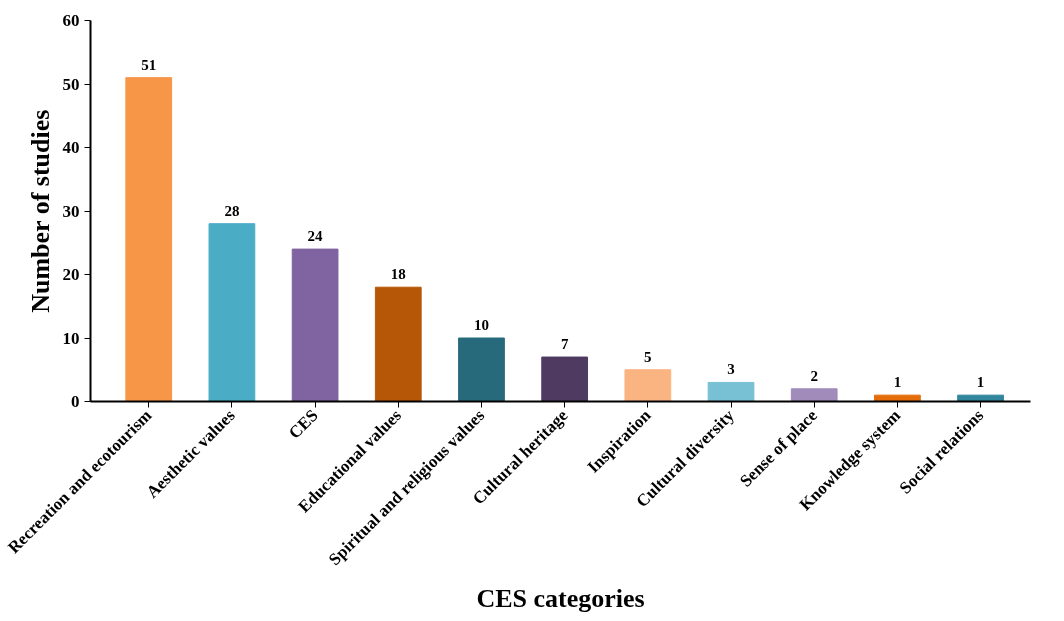 The width and height of the screenshot is (1064, 621). I want to click on data-label: 2, so click(814, 375).